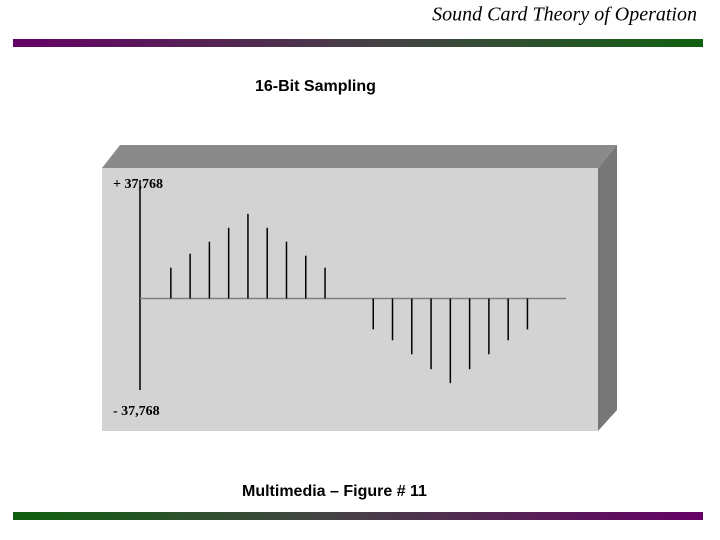  What do you see at coordinates (358, 43) in the screenshot?
I see `top-bar` at bounding box center [358, 43].